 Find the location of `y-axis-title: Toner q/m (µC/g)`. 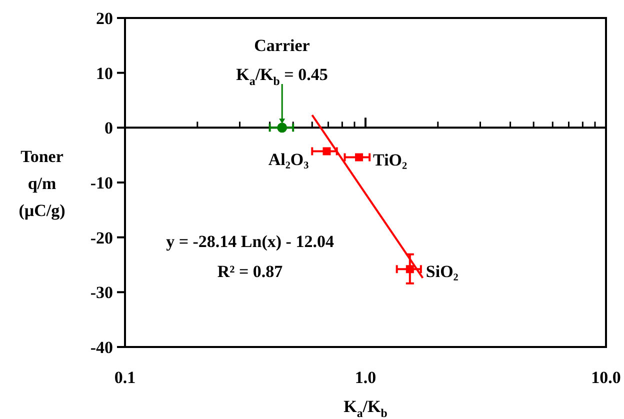

y-axis-title: Toner q/m (µC/g) is located at coordinates (42, 183).